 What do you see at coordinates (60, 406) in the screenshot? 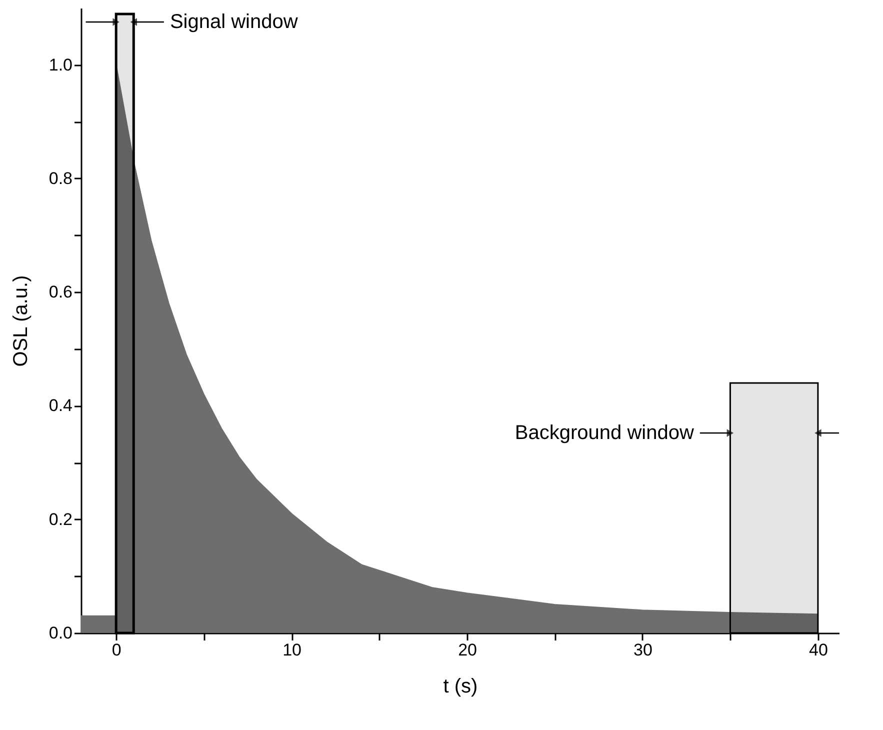
I see `y-tick-label: 0.4` at bounding box center [60, 406].